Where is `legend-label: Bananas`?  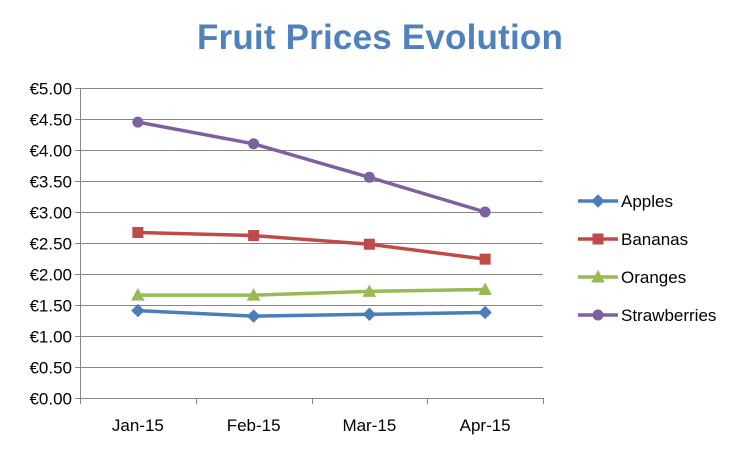 legend-label: Bananas is located at coordinates (654, 239).